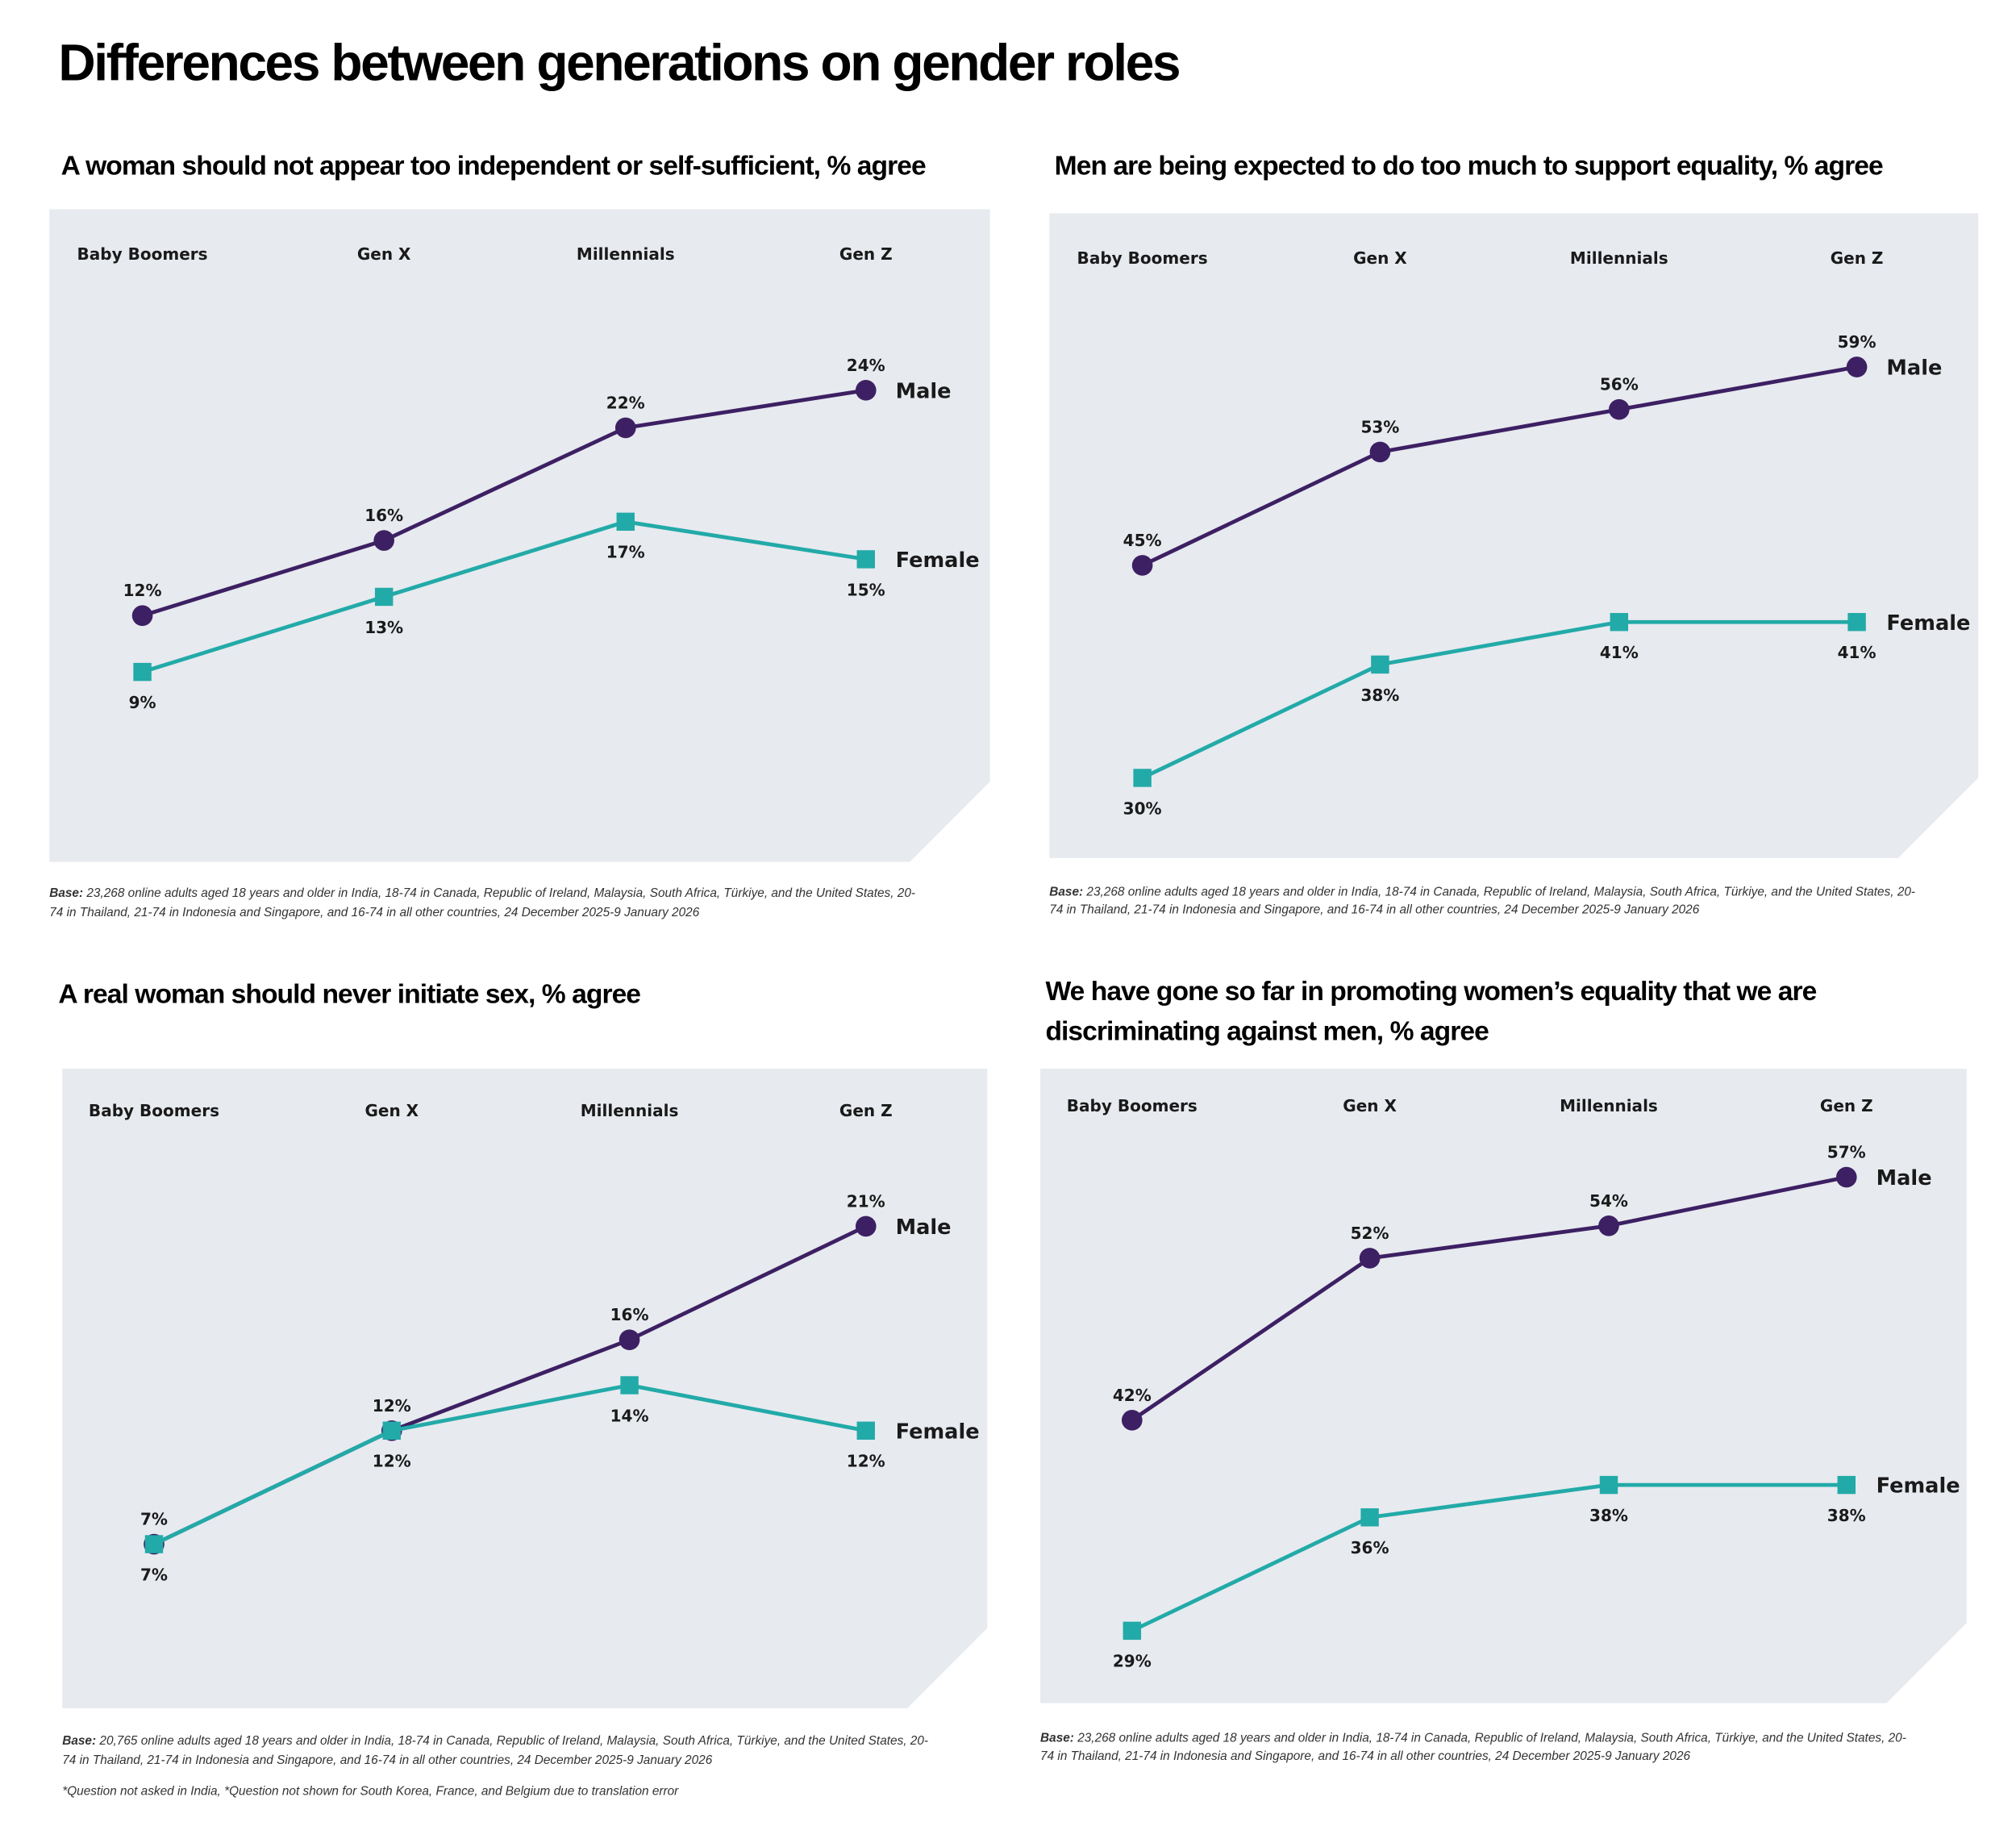 Image resolution: width=2016 pixels, height=1822 pixels. I want to click on data-label: 59%, so click(1857, 342).